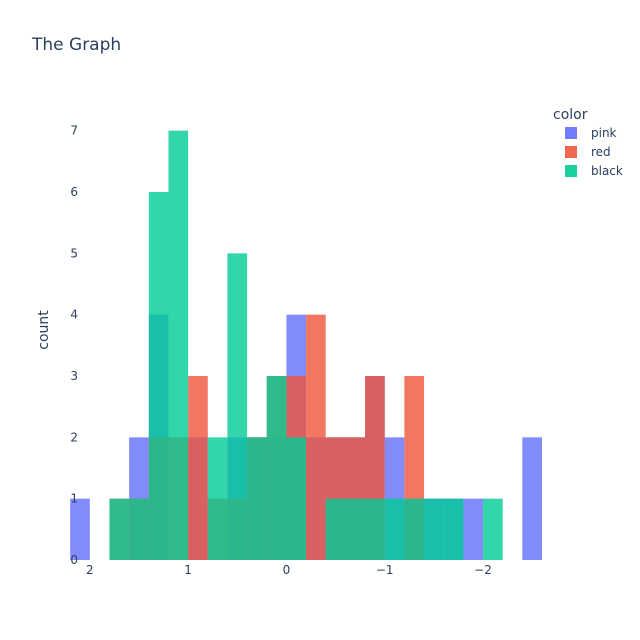 This screenshot has width=640, height=640. What do you see at coordinates (483, 570) in the screenshot?
I see `x-tick-label: −2` at bounding box center [483, 570].